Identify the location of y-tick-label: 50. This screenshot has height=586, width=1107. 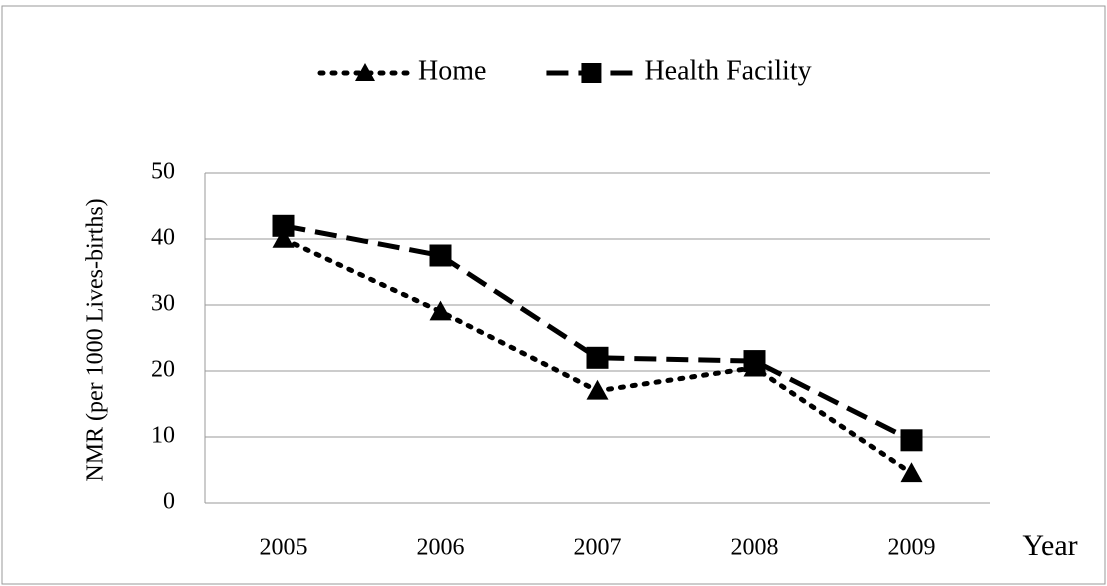
(163, 172).